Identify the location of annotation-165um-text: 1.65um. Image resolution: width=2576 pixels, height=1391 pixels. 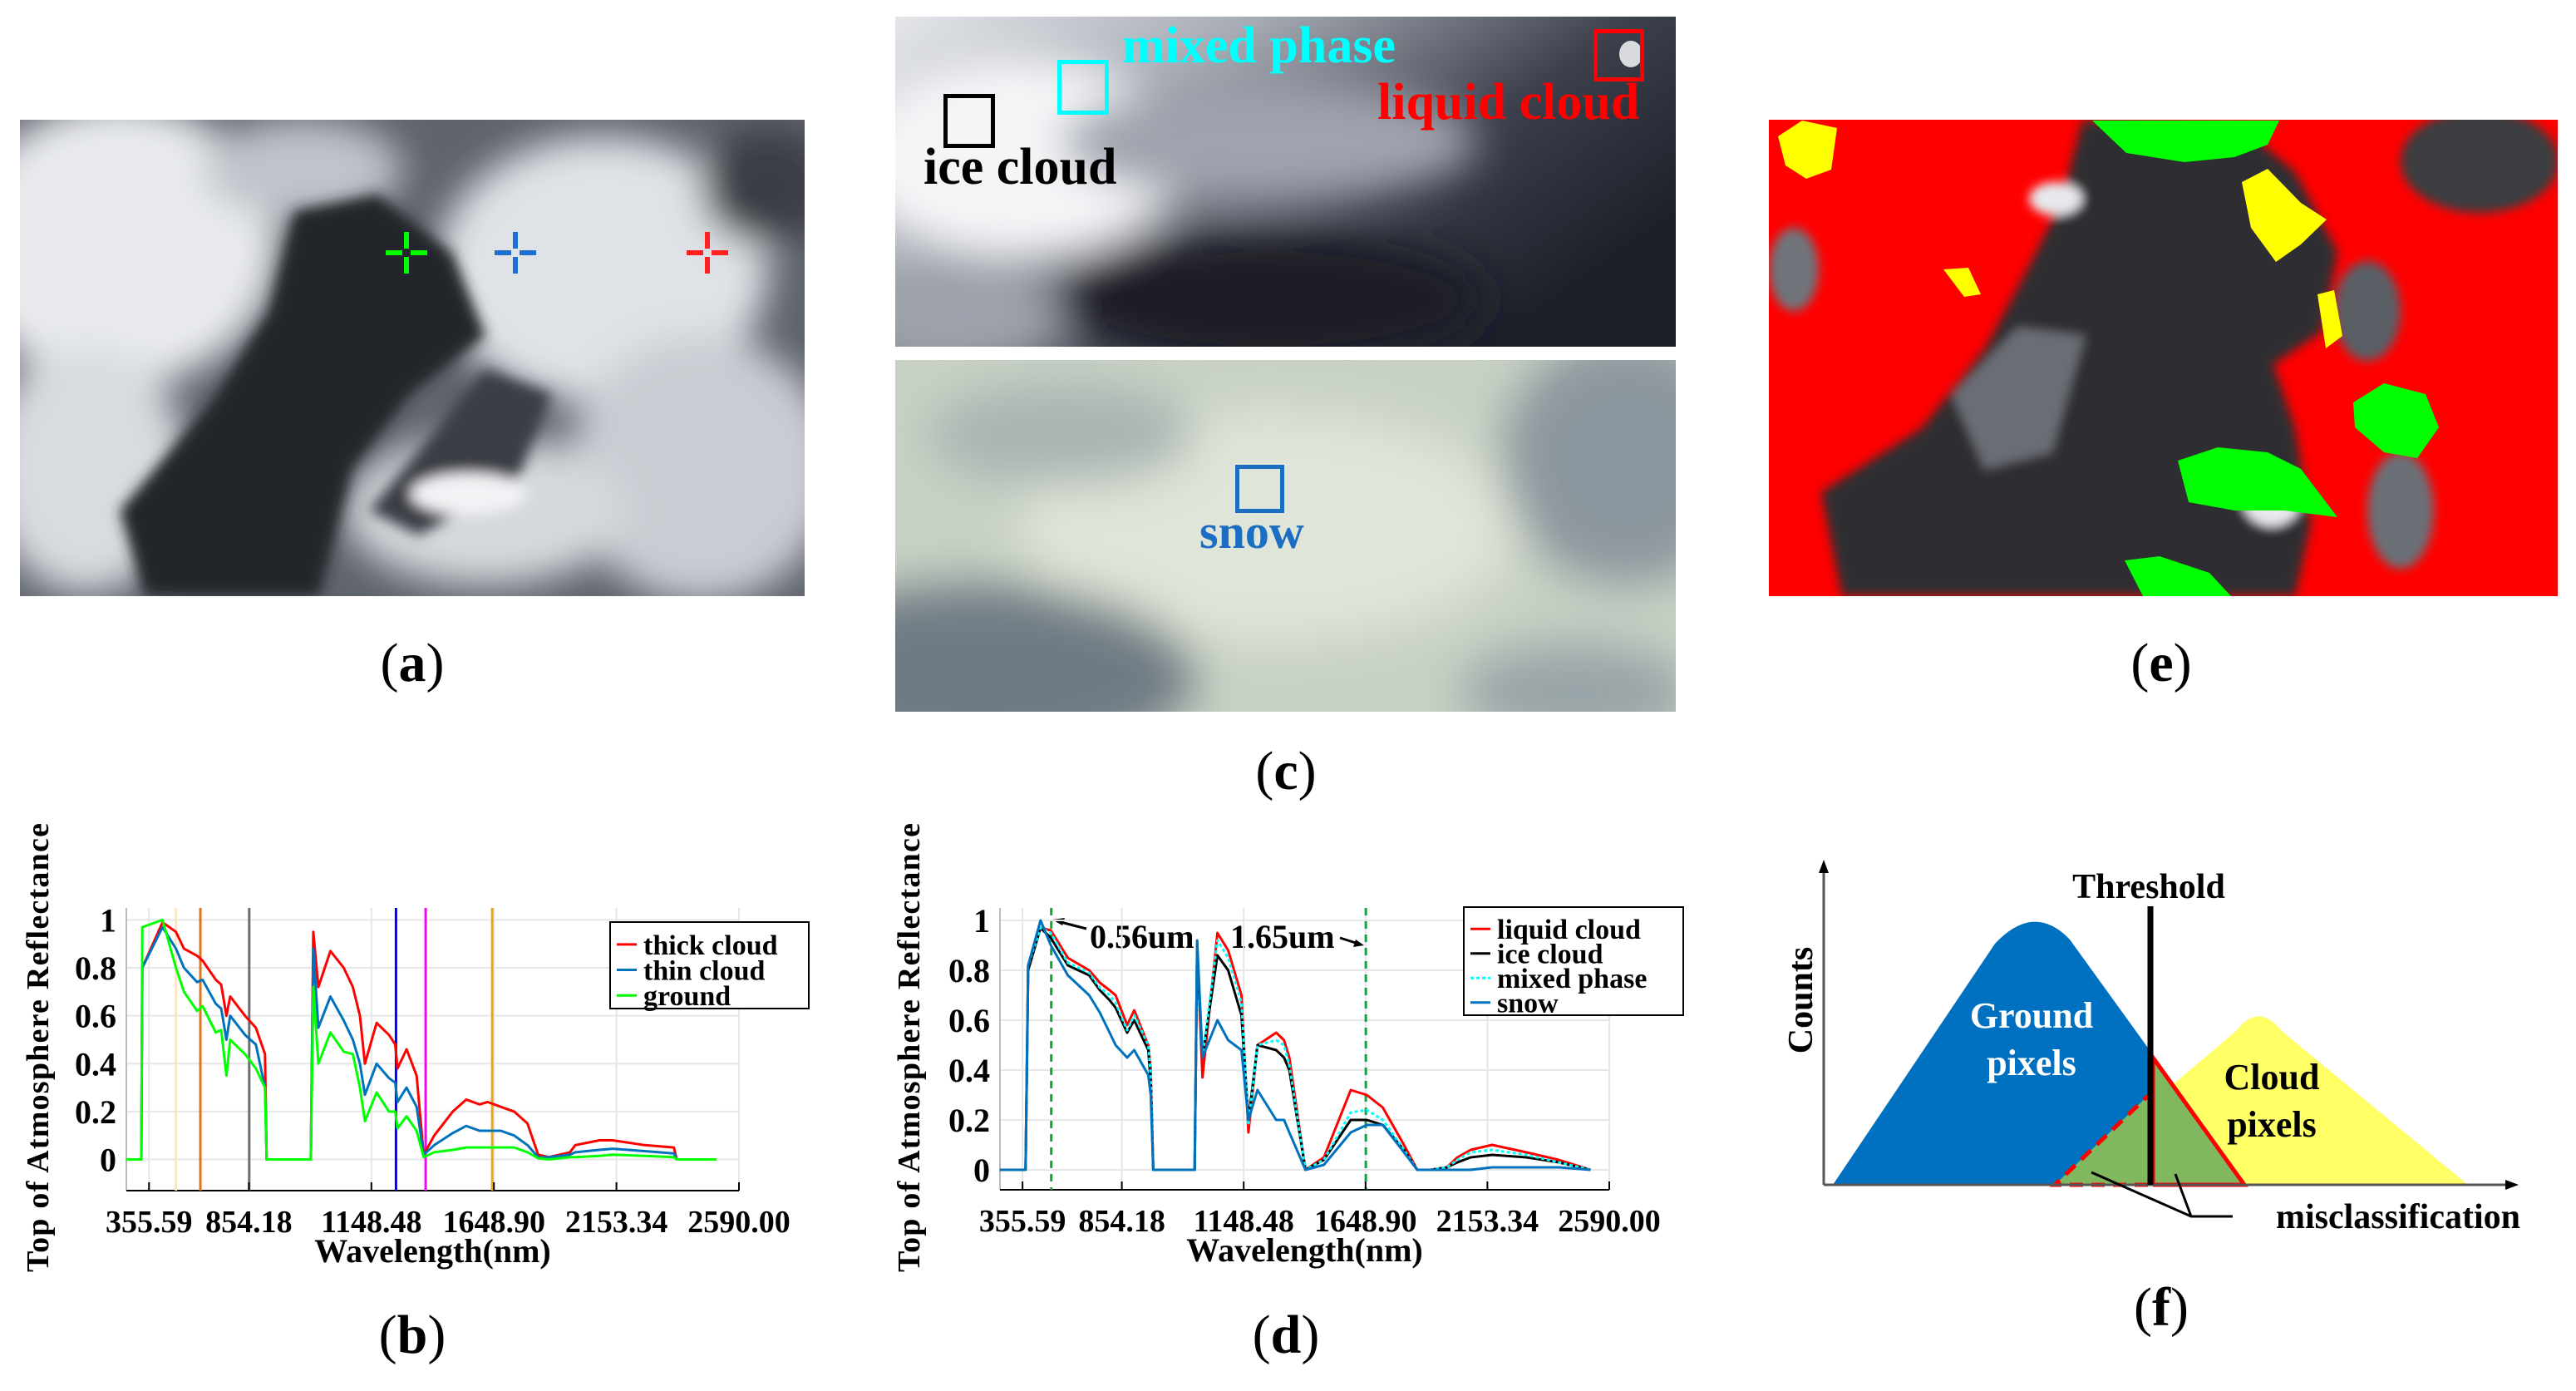
(1282, 936).